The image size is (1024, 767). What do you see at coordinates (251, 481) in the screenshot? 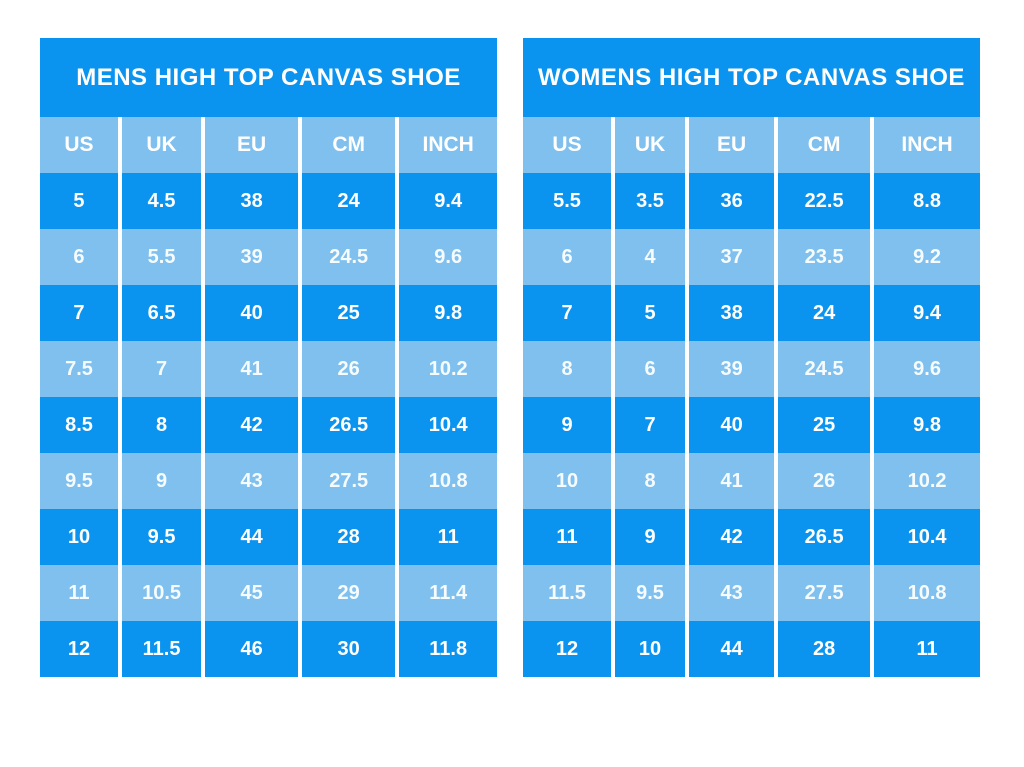
I see `table-cell: 43` at bounding box center [251, 481].